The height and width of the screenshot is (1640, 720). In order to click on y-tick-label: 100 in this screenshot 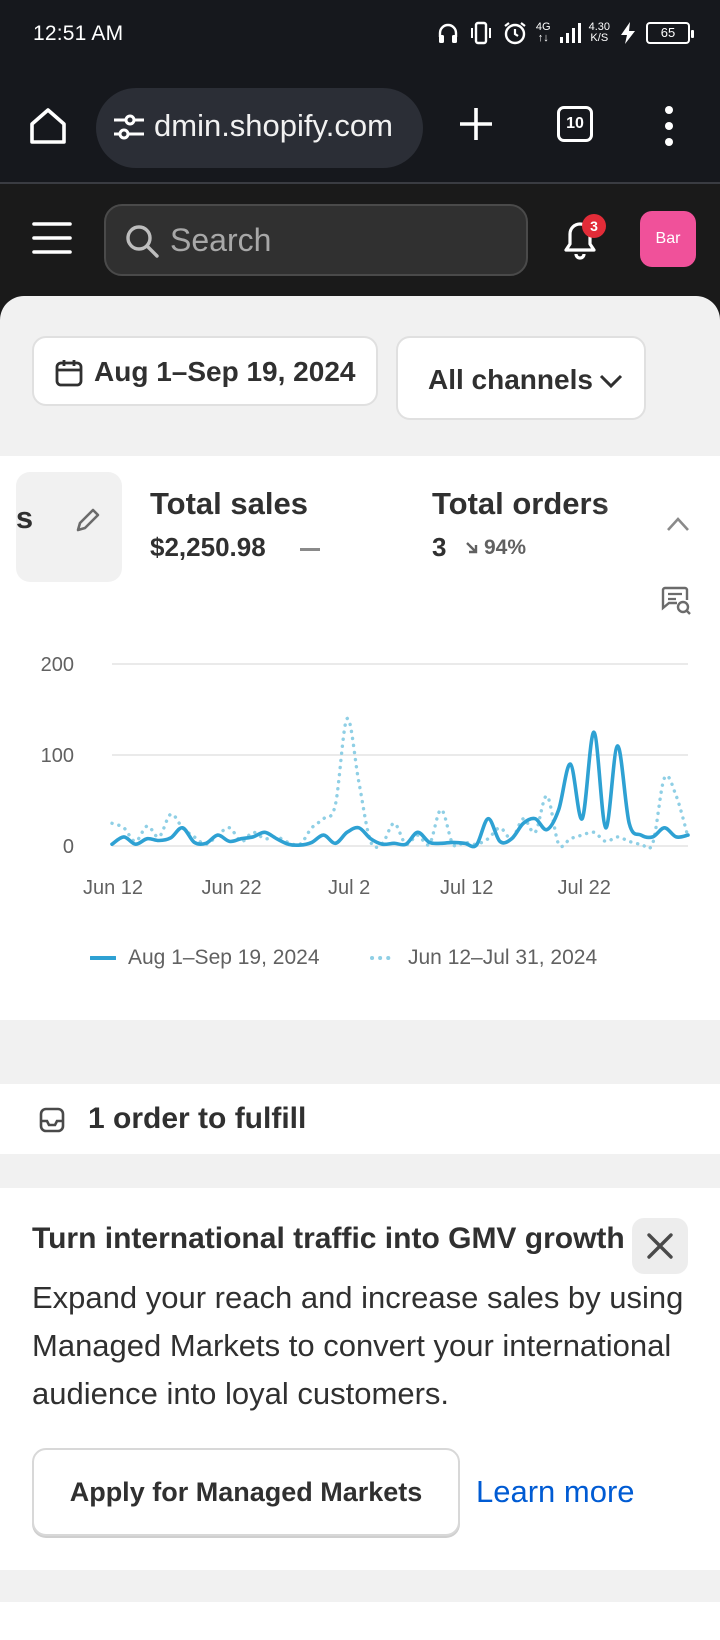, I will do `click(57, 756)`.